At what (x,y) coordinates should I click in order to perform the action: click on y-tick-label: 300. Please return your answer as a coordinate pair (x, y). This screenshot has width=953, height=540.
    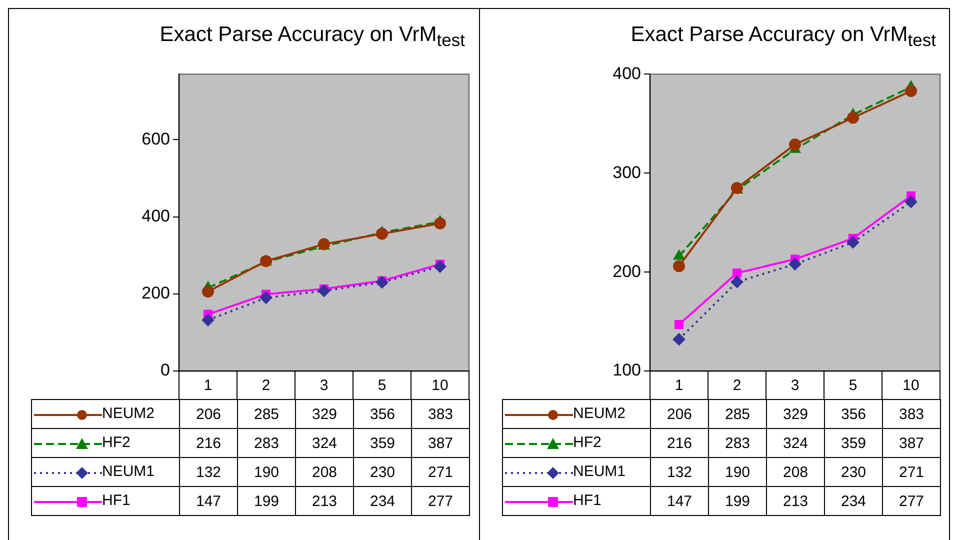
    Looking at the image, I should click on (626, 172).